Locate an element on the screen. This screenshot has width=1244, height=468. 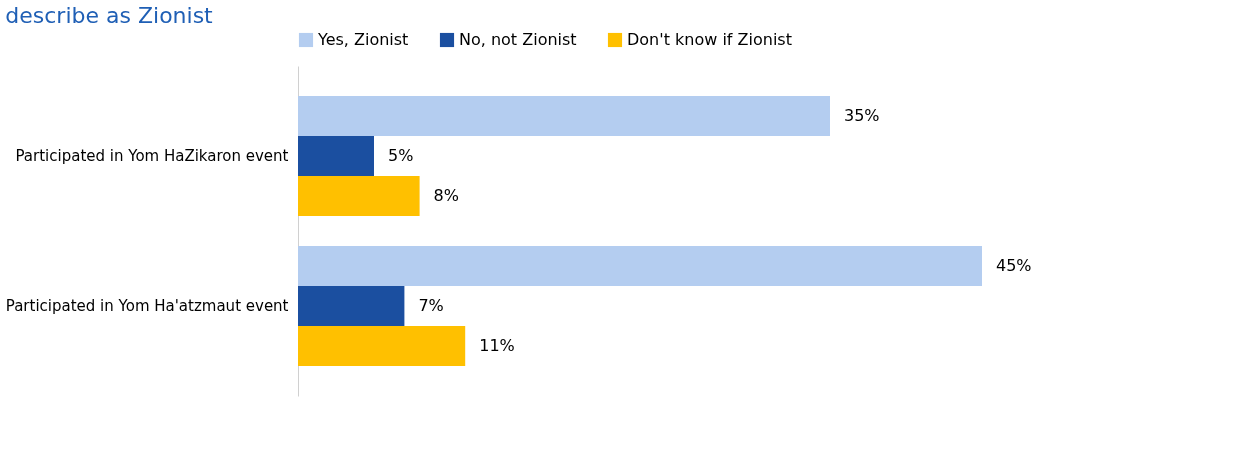
data-label: 8% is located at coordinates (446, 195).